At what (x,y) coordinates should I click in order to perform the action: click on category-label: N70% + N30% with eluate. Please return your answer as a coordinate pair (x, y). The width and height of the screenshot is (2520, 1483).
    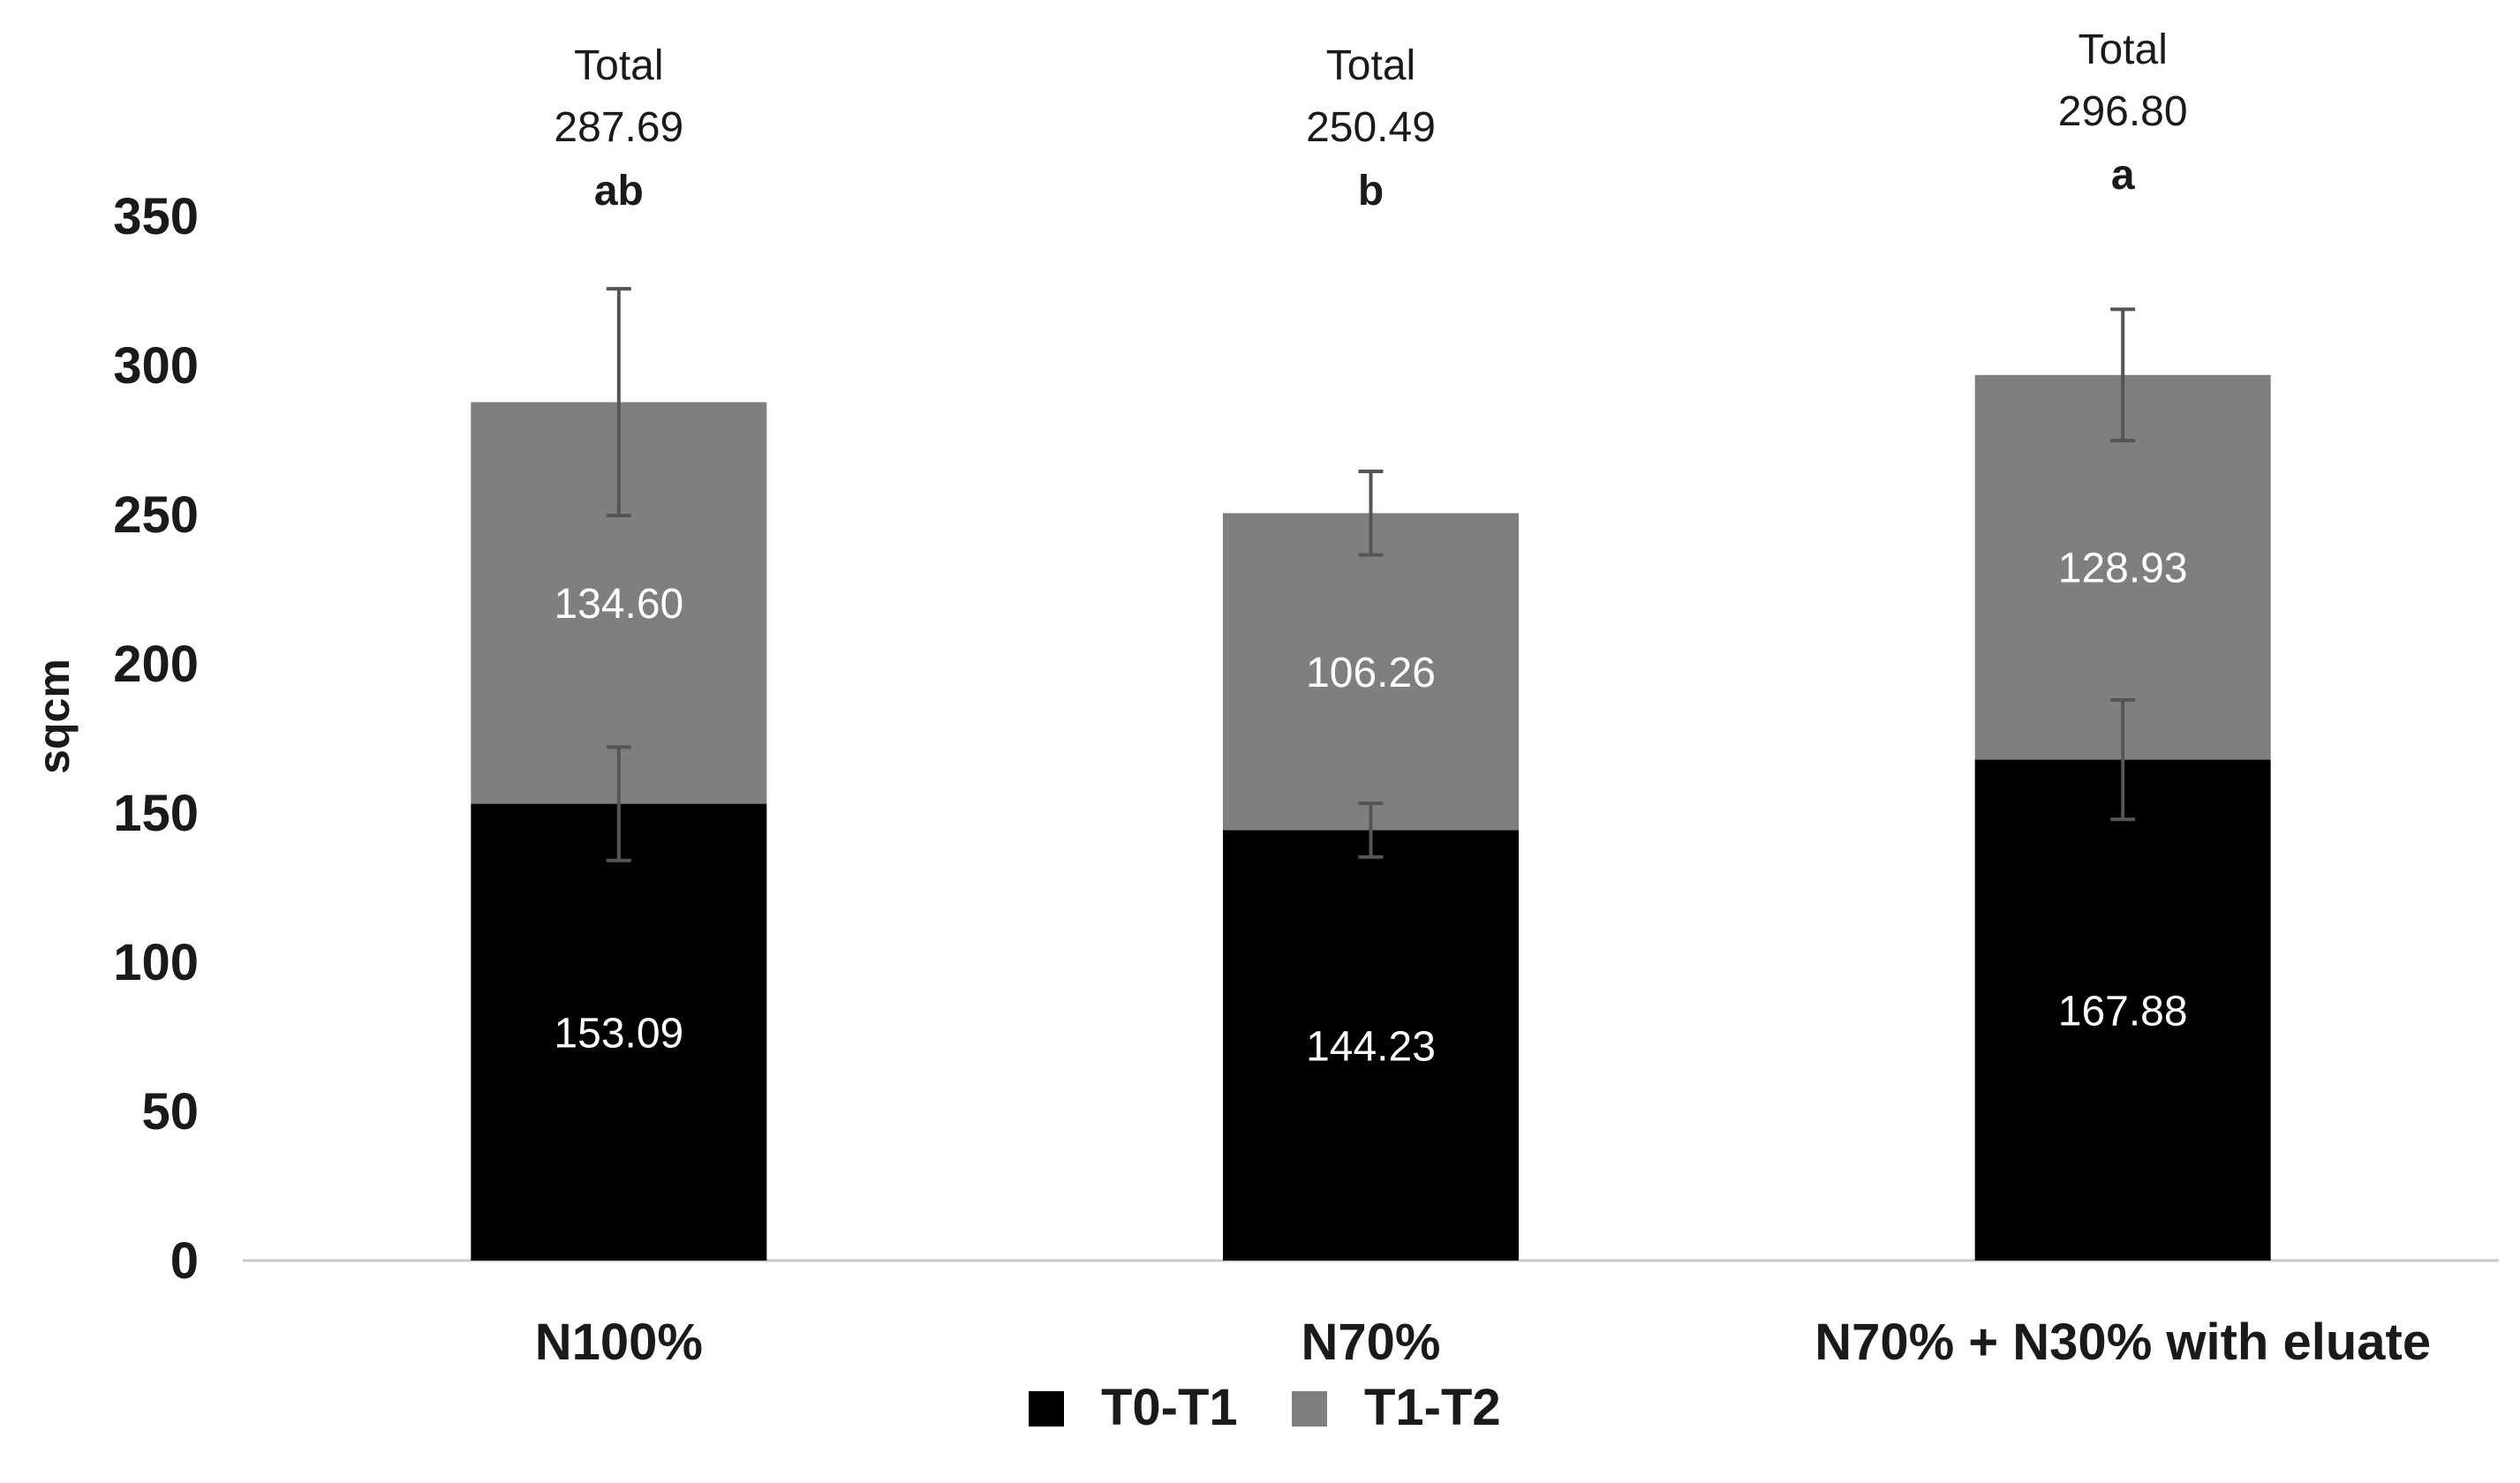
    Looking at the image, I should click on (2123, 1342).